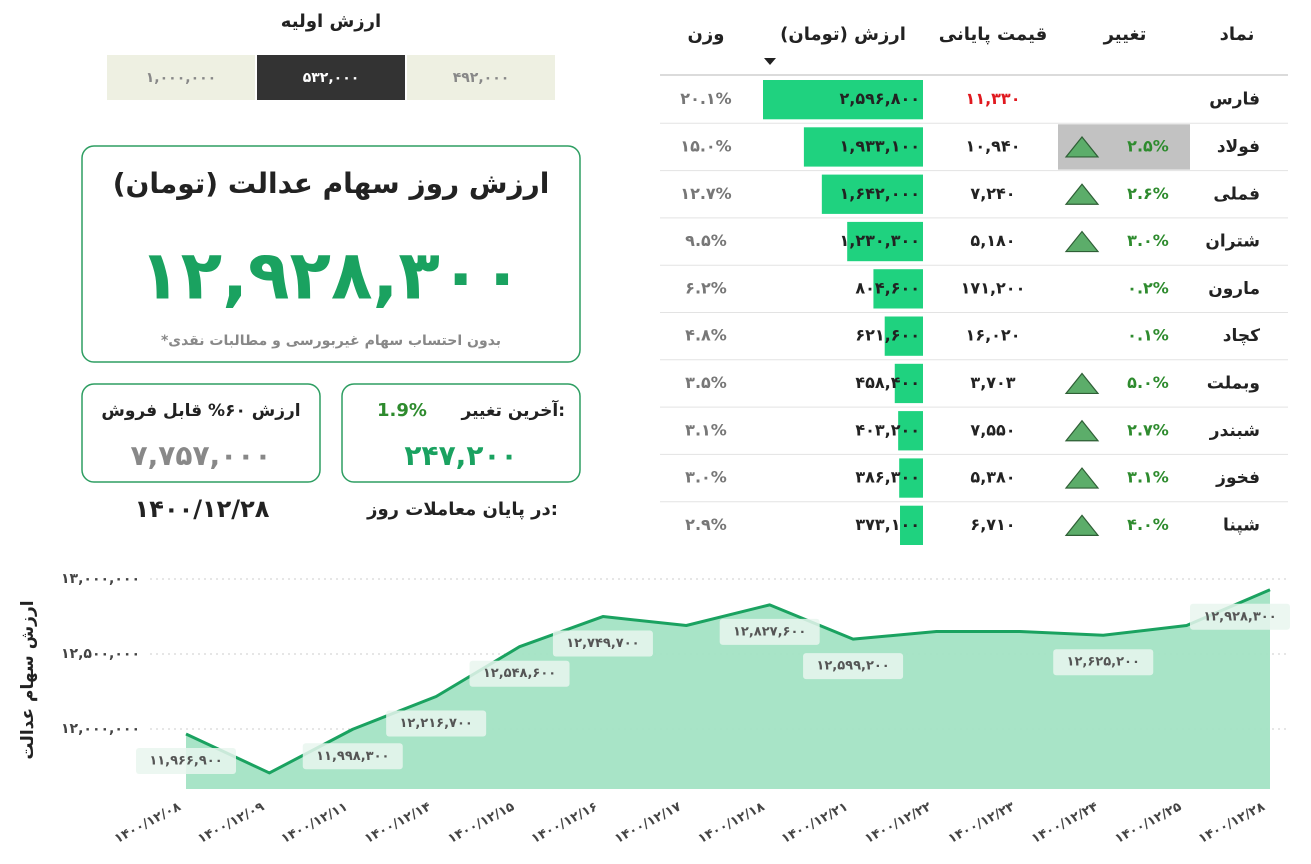 The height and width of the screenshot is (864, 1311). Describe the element at coordinates (1148, 240) in the screenshot. I see `change: ۳.۰%` at that location.